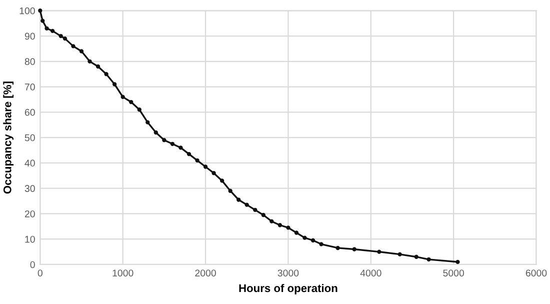 The image size is (550, 304). Describe the element at coordinates (29, 62) in the screenshot. I see `y-tick-label: 80` at that location.